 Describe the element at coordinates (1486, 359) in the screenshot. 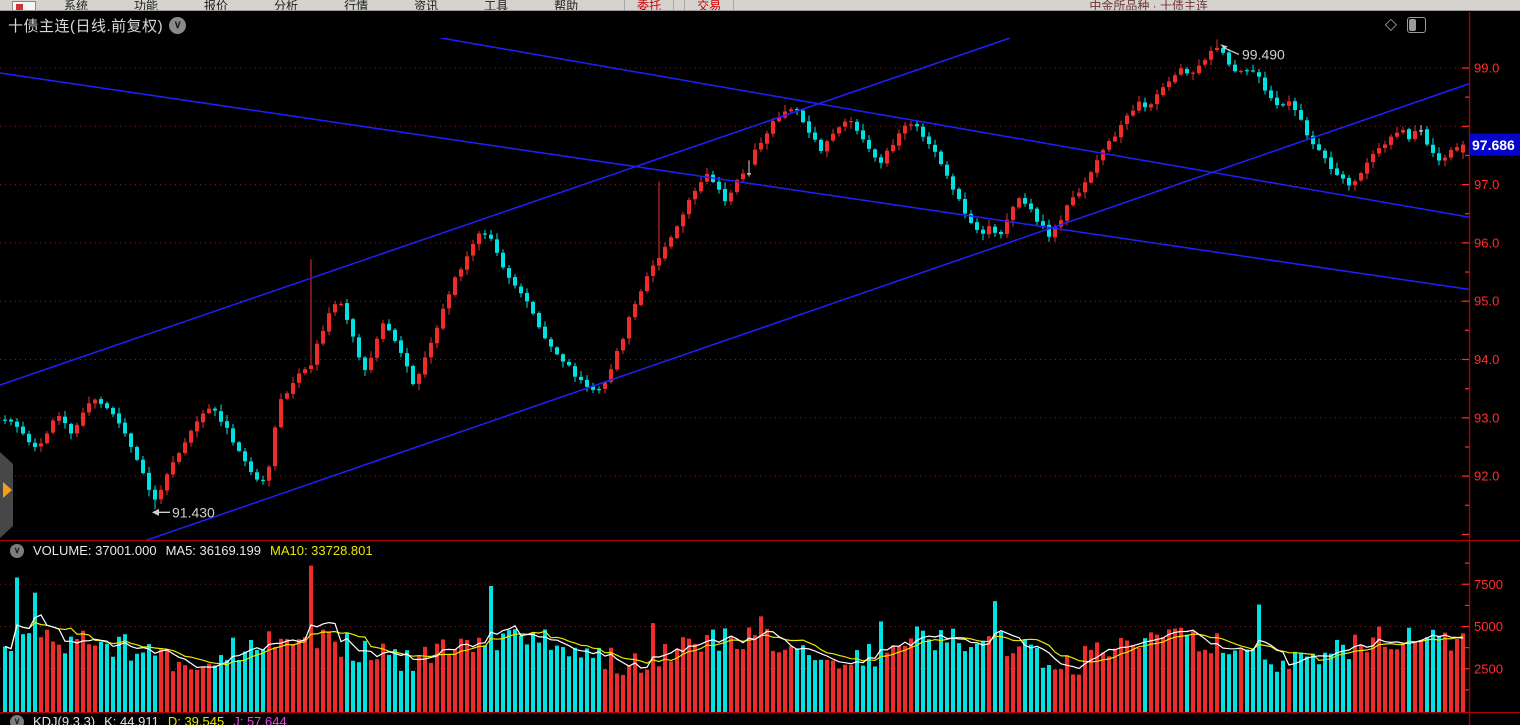

I see `svg-text: 94.0` at that location.